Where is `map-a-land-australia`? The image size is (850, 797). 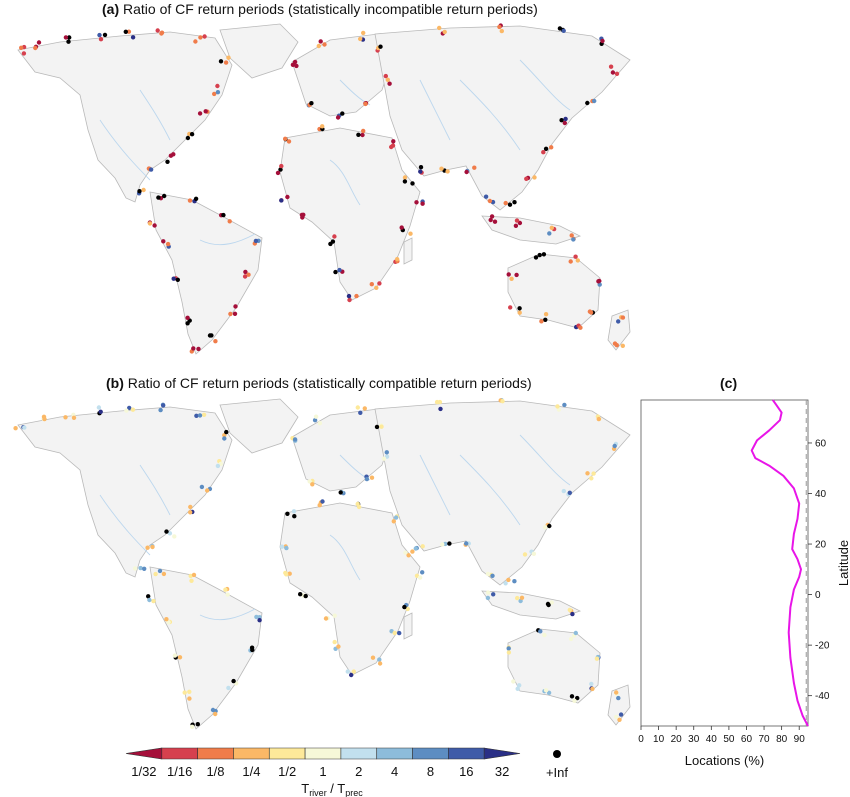
map-a-land-australia is located at coordinates (554, 291).